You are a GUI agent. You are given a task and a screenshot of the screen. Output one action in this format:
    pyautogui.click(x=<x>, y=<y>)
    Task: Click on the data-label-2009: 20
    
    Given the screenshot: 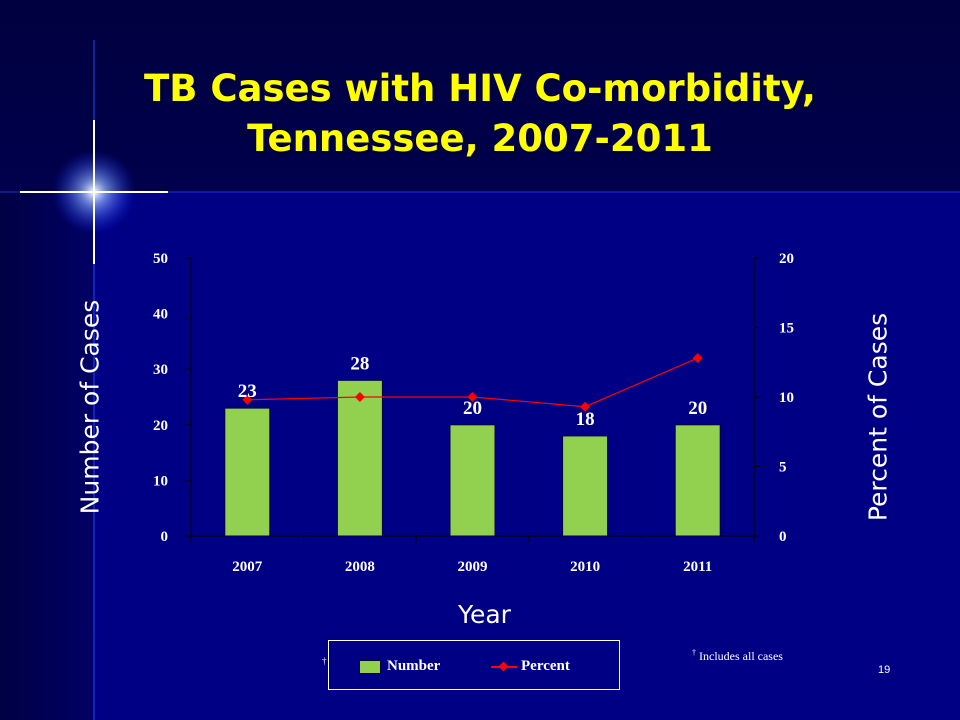 What is the action you would take?
    pyautogui.click(x=472, y=408)
    